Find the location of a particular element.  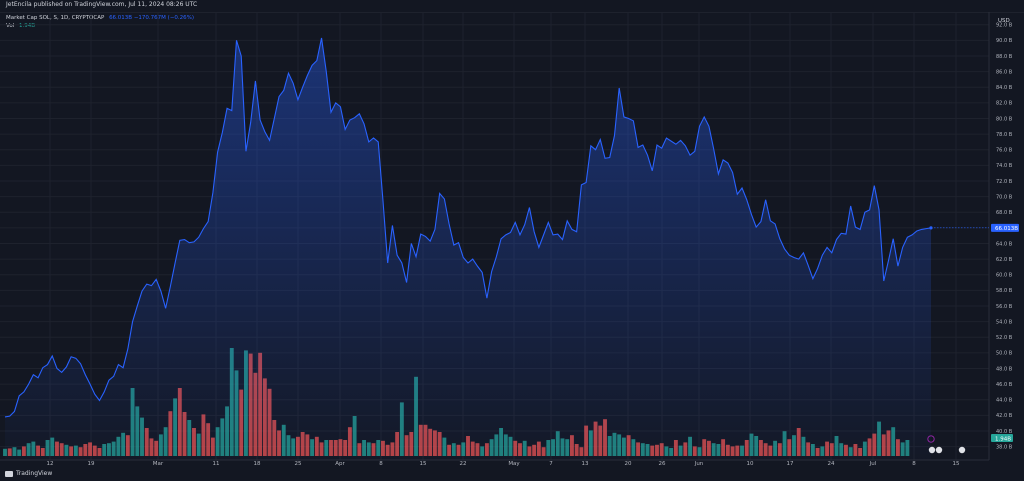

last-volume-badge-bg is located at coordinates (1002, 438).